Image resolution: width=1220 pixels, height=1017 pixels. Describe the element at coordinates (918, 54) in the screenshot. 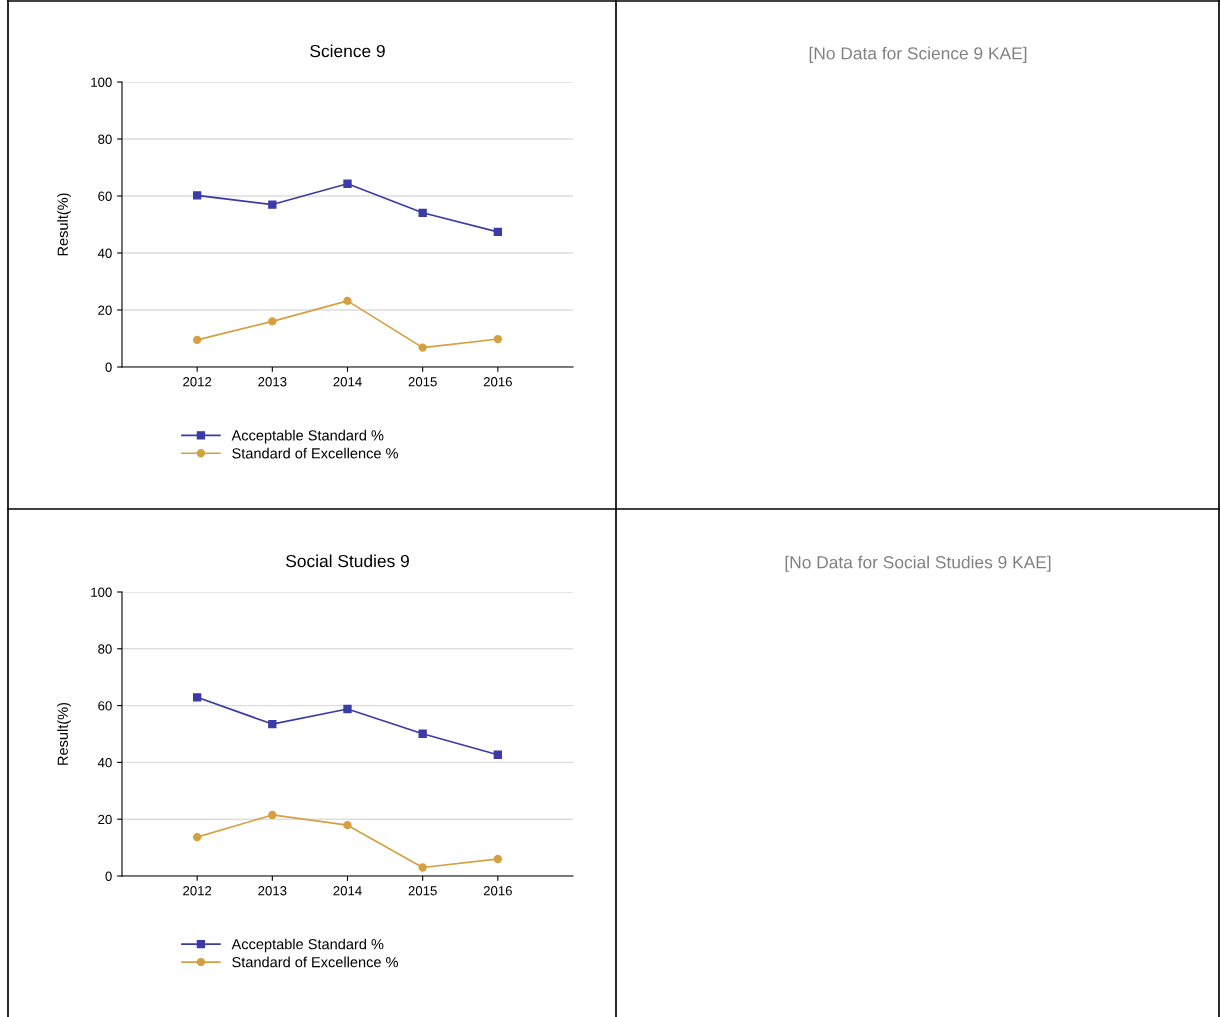

I see `text: [No Data for Science 9 KAE]` at that location.